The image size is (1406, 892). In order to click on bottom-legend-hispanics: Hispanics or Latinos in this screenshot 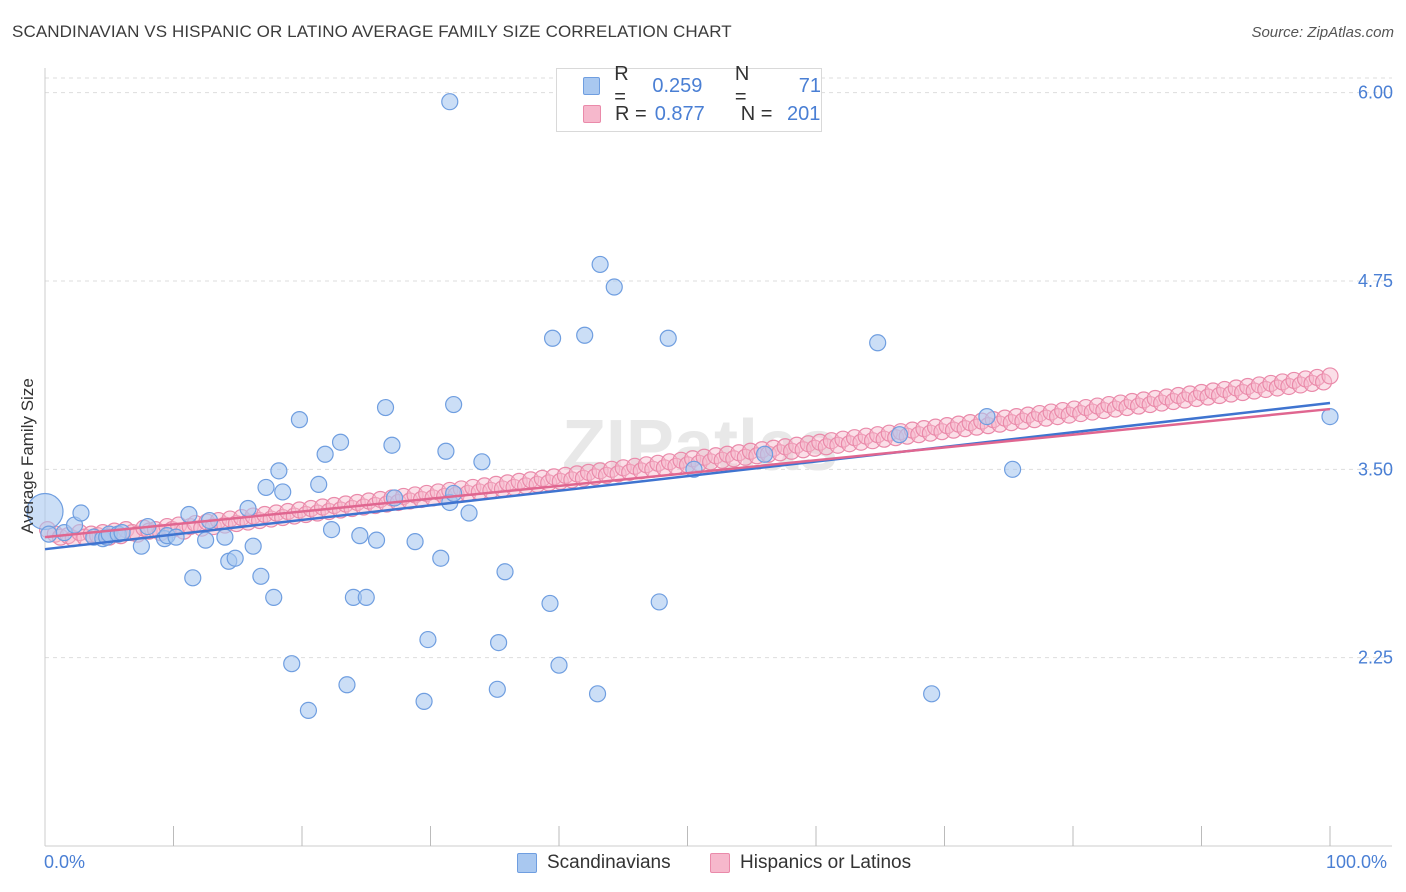, I will do `click(810, 863)`.